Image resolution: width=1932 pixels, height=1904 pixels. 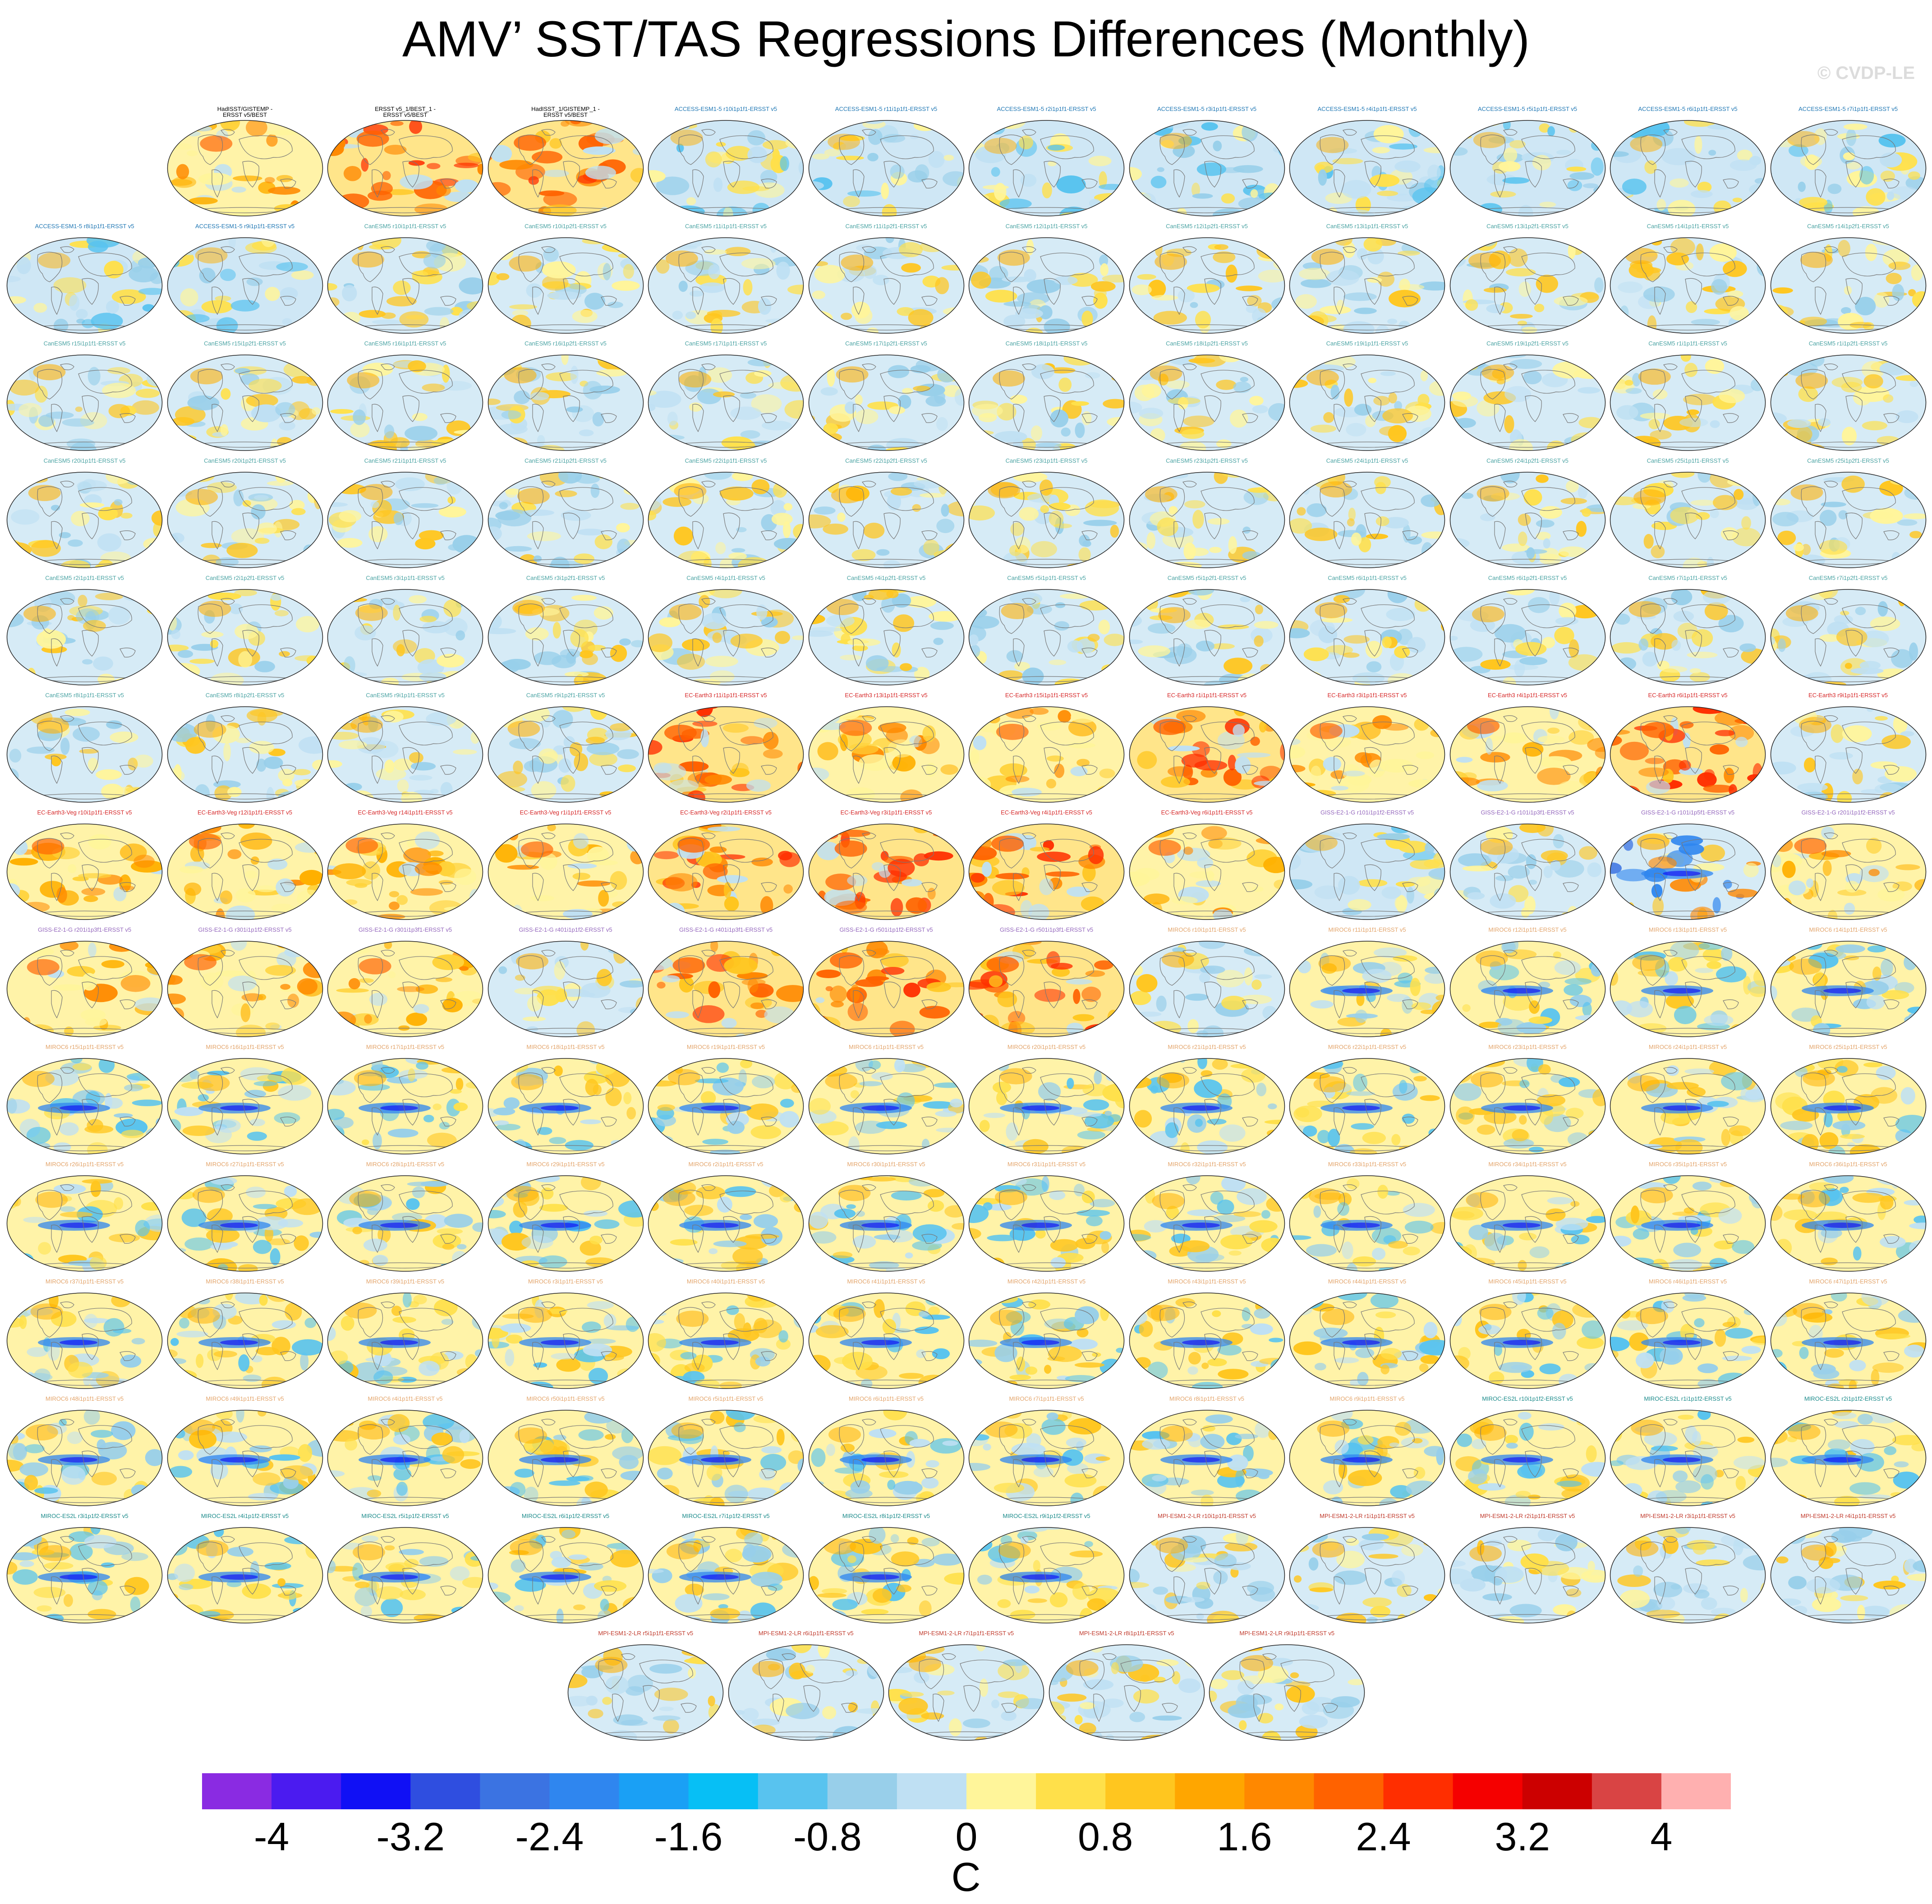 I want to click on map-panel: ERSST v5_1/BEST_1 - ERSST v5/BEST, so click(x=405, y=162).